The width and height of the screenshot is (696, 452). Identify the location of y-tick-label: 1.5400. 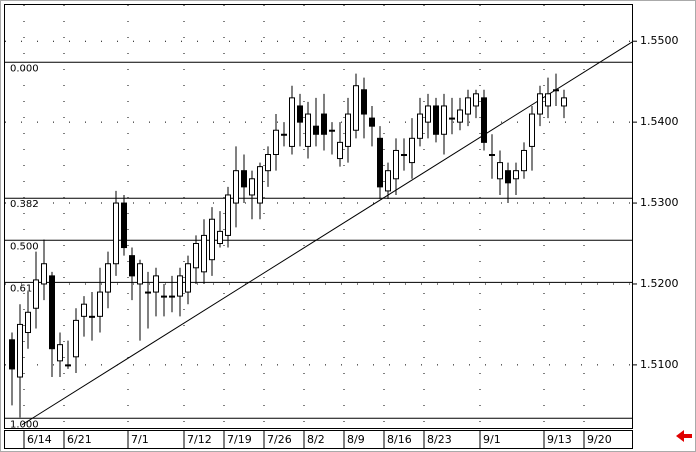
(659, 121).